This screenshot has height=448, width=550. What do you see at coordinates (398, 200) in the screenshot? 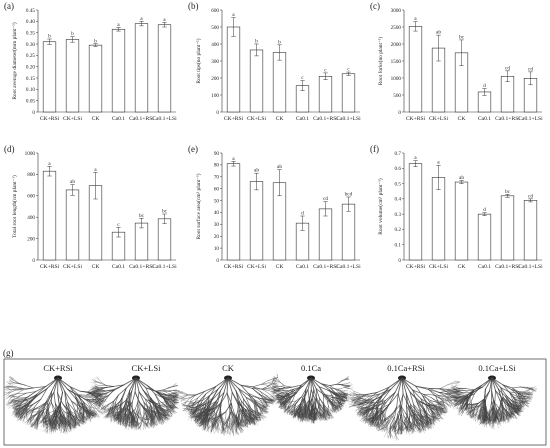
I see `y-tick-label: 0.4` at bounding box center [398, 200].